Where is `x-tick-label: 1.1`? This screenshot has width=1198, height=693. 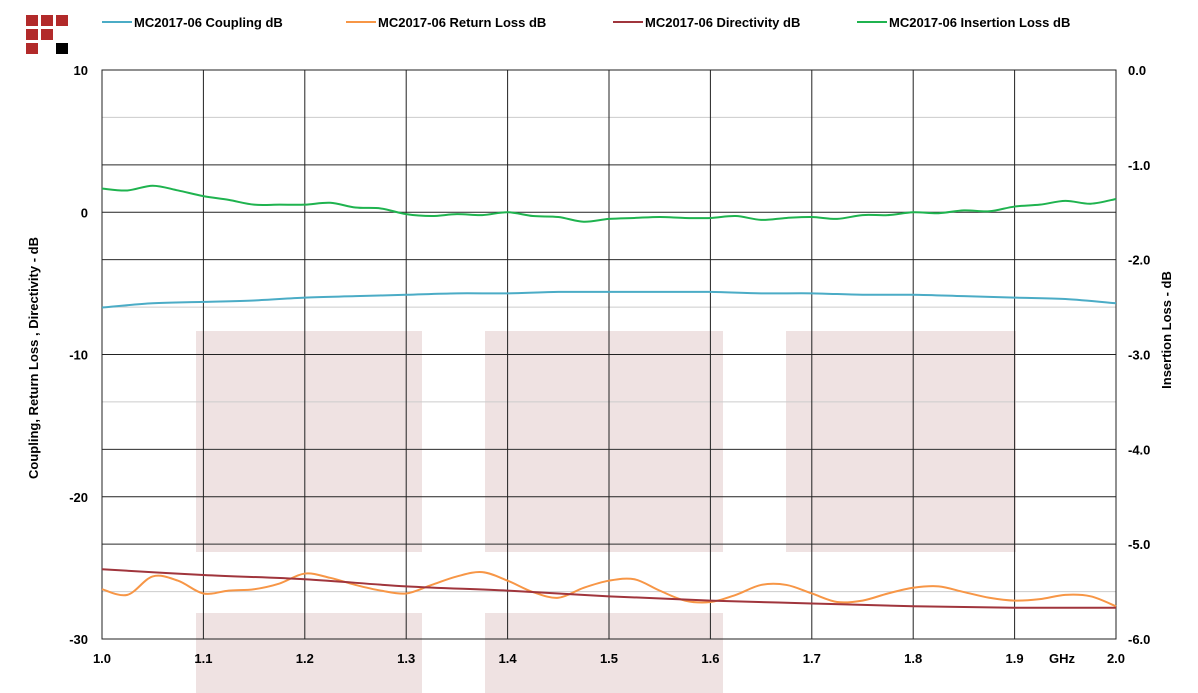
x-tick-label: 1.1 is located at coordinates (203, 658).